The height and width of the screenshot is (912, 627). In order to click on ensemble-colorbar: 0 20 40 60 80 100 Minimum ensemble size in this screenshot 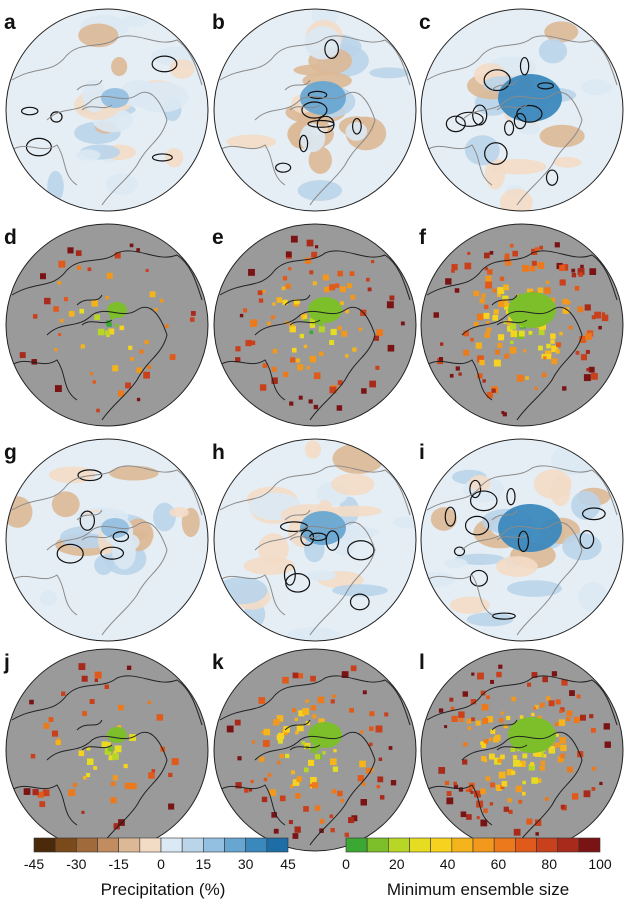, I will do `click(477, 868)`.